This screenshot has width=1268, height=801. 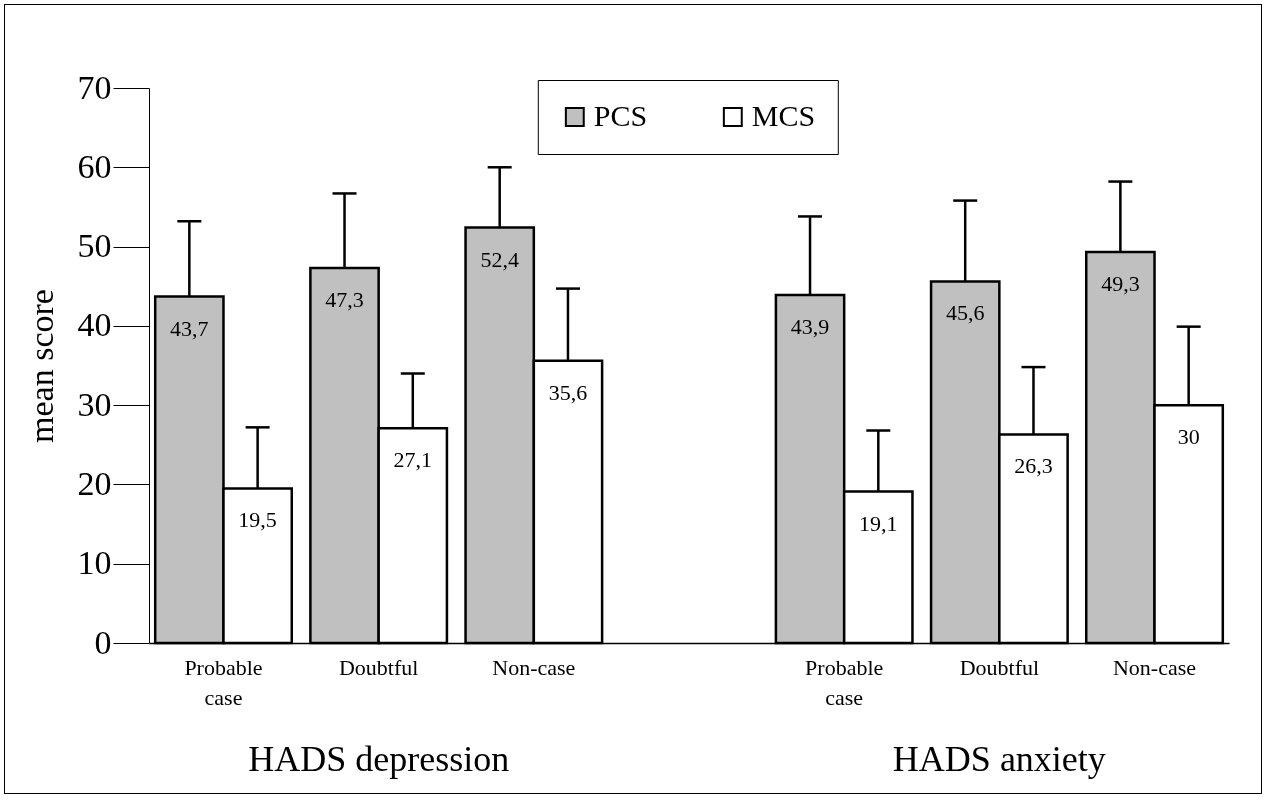 I want to click on y-axis-title: mean score, so click(x=41, y=366).